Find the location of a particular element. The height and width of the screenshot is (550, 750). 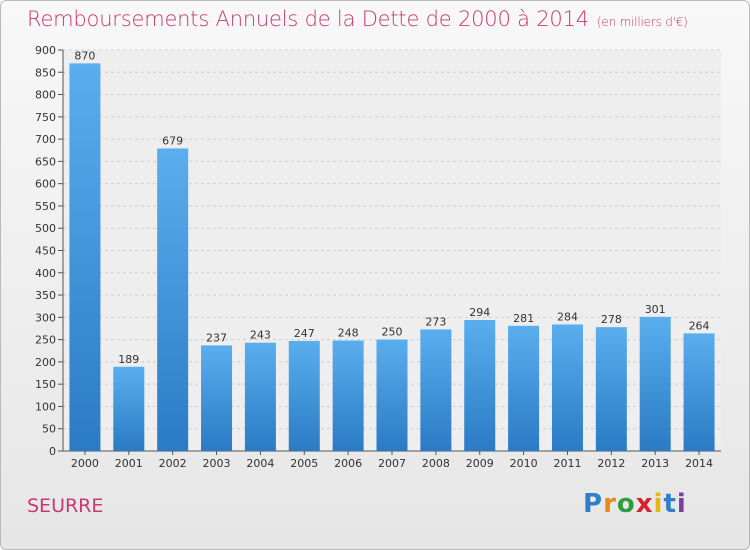

y-tick-label: 100 is located at coordinates (45, 406).